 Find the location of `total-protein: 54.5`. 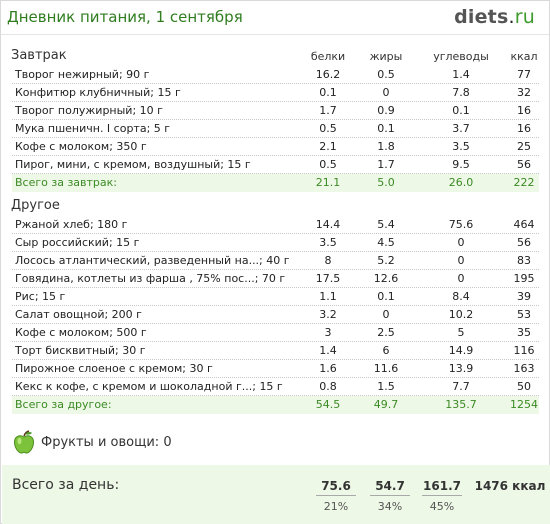

total-protein: 54.5 is located at coordinates (328, 404).